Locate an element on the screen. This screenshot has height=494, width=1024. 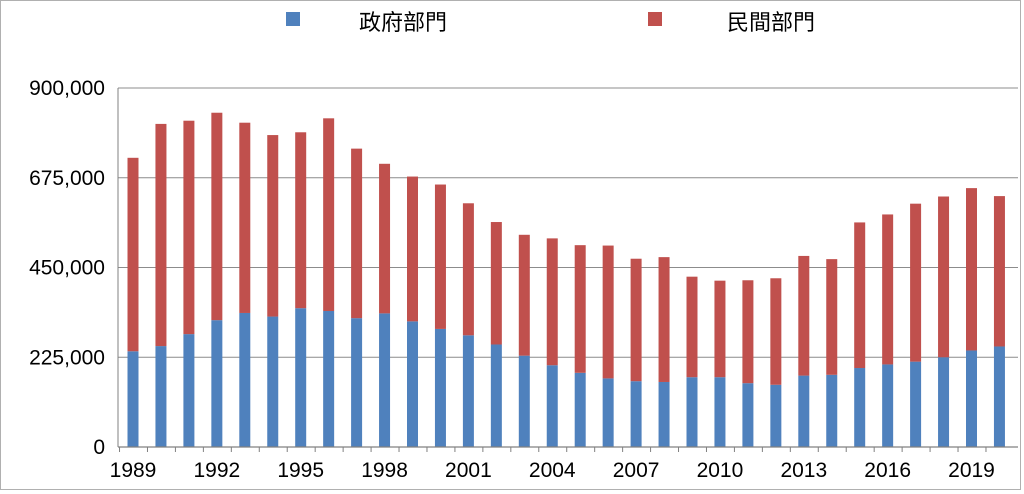
y-axis-tick-labels: 0 225,000 450,000 675,000 900,000 is located at coordinates (67, 268).